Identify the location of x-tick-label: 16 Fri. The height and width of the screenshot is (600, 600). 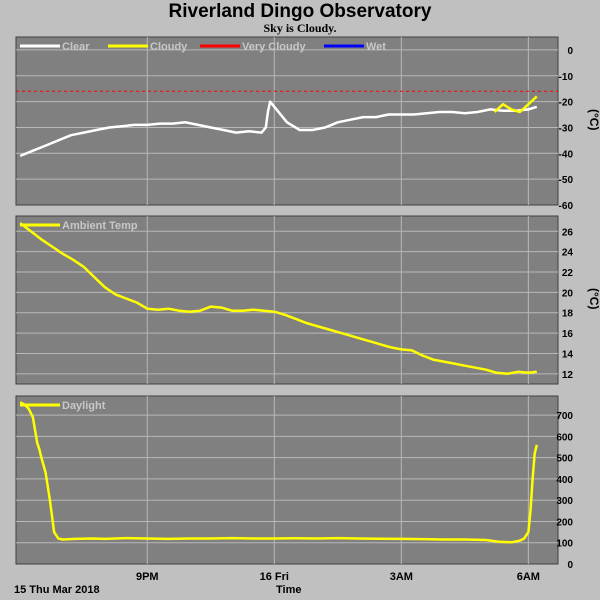
(274, 577).